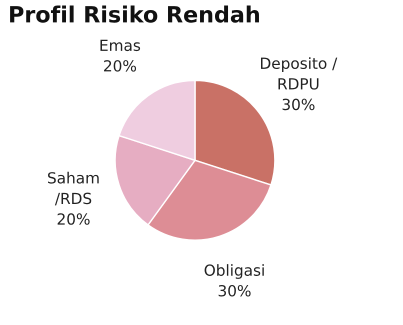 This screenshot has height=325, width=403. What do you see at coordinates (234, 271) in the screenshot?
I see `slice-label: Obligasi` at bounding box center [234, 271].